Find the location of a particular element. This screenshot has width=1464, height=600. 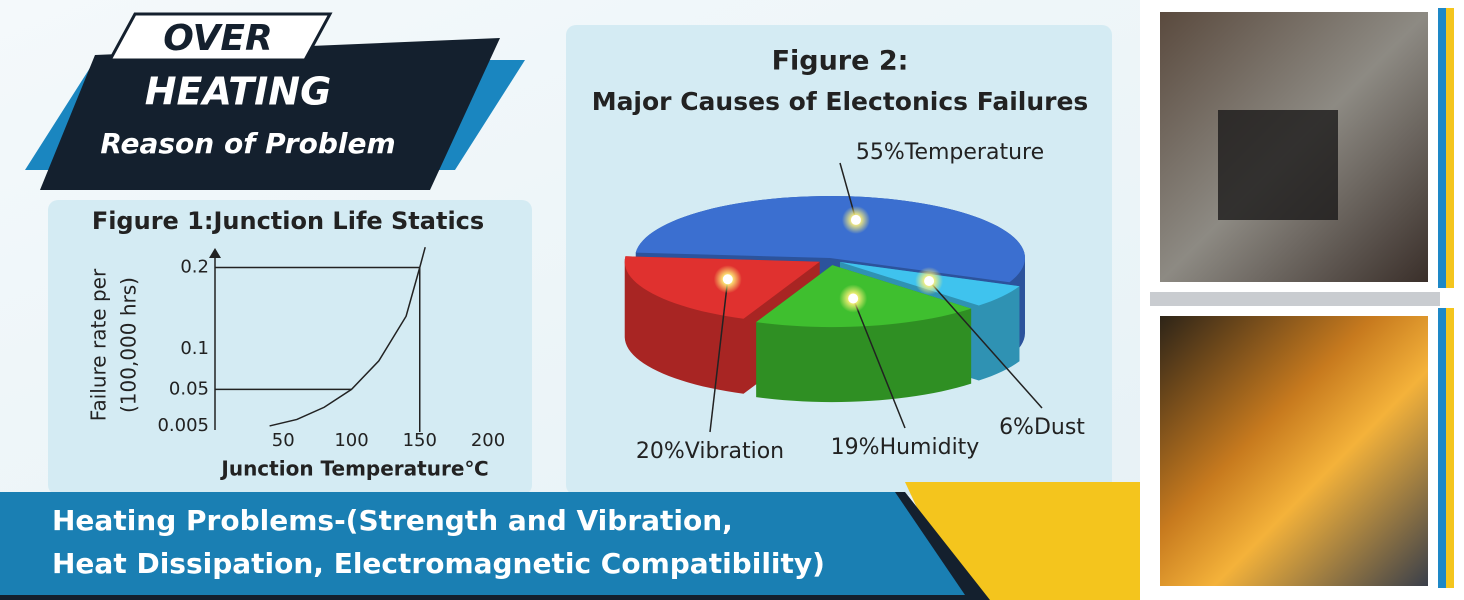

y-tick-label: 0.05 is located at coordinates (189, 388).